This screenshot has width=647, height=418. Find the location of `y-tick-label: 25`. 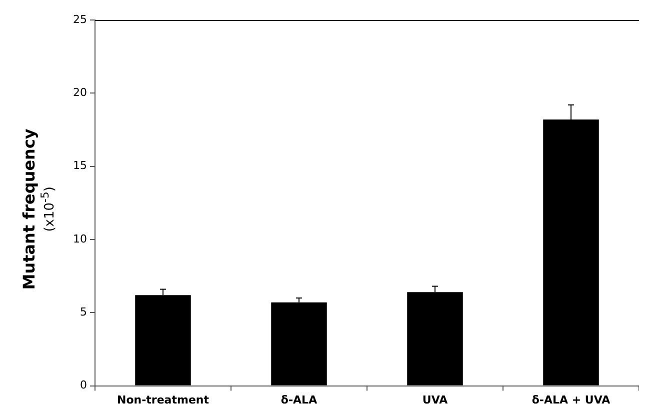

y-tick-label: 25 is located at coordinates (79, 19).